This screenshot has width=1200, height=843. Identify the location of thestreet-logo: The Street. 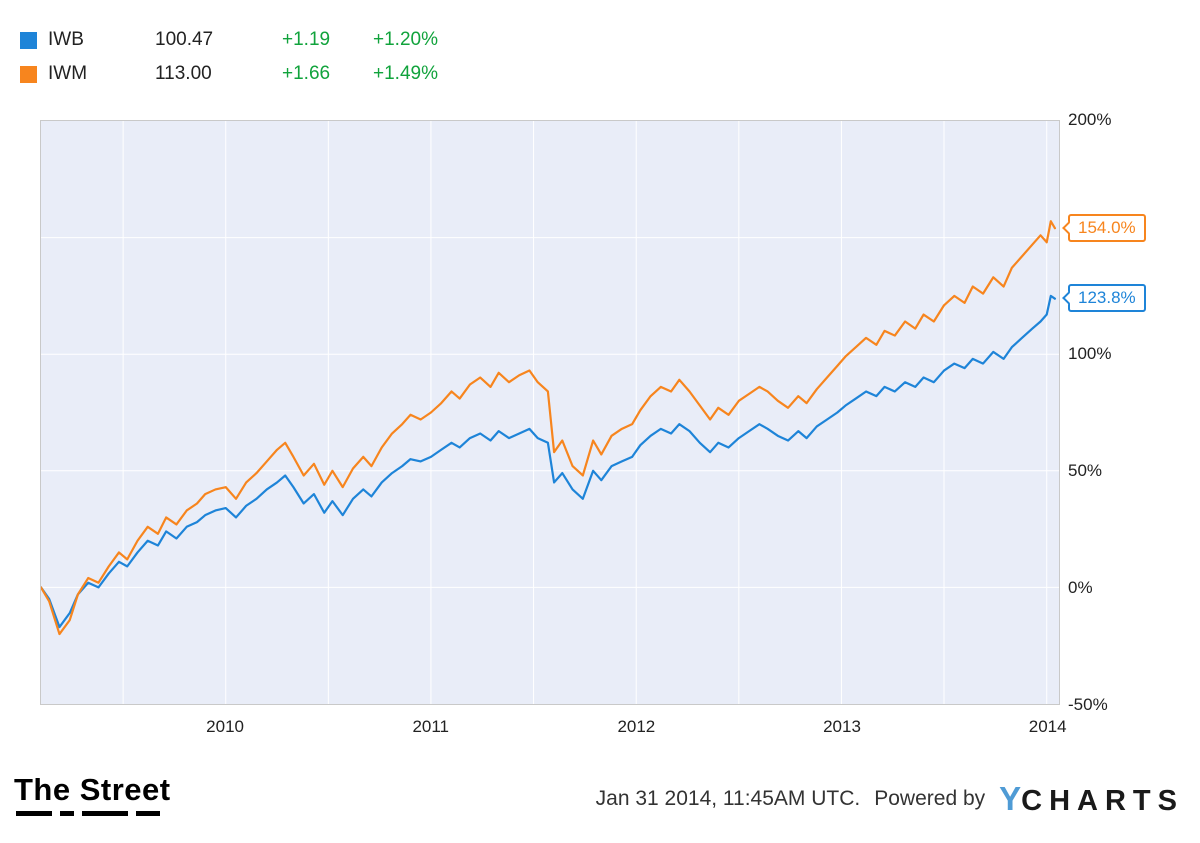
(92, 794).